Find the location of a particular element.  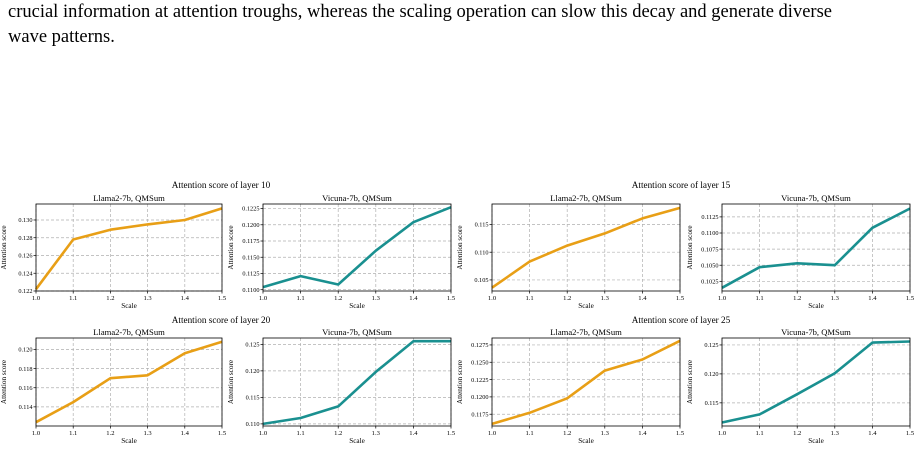

y-tick-label: 0.1275 is located at coordinates (479, 345).